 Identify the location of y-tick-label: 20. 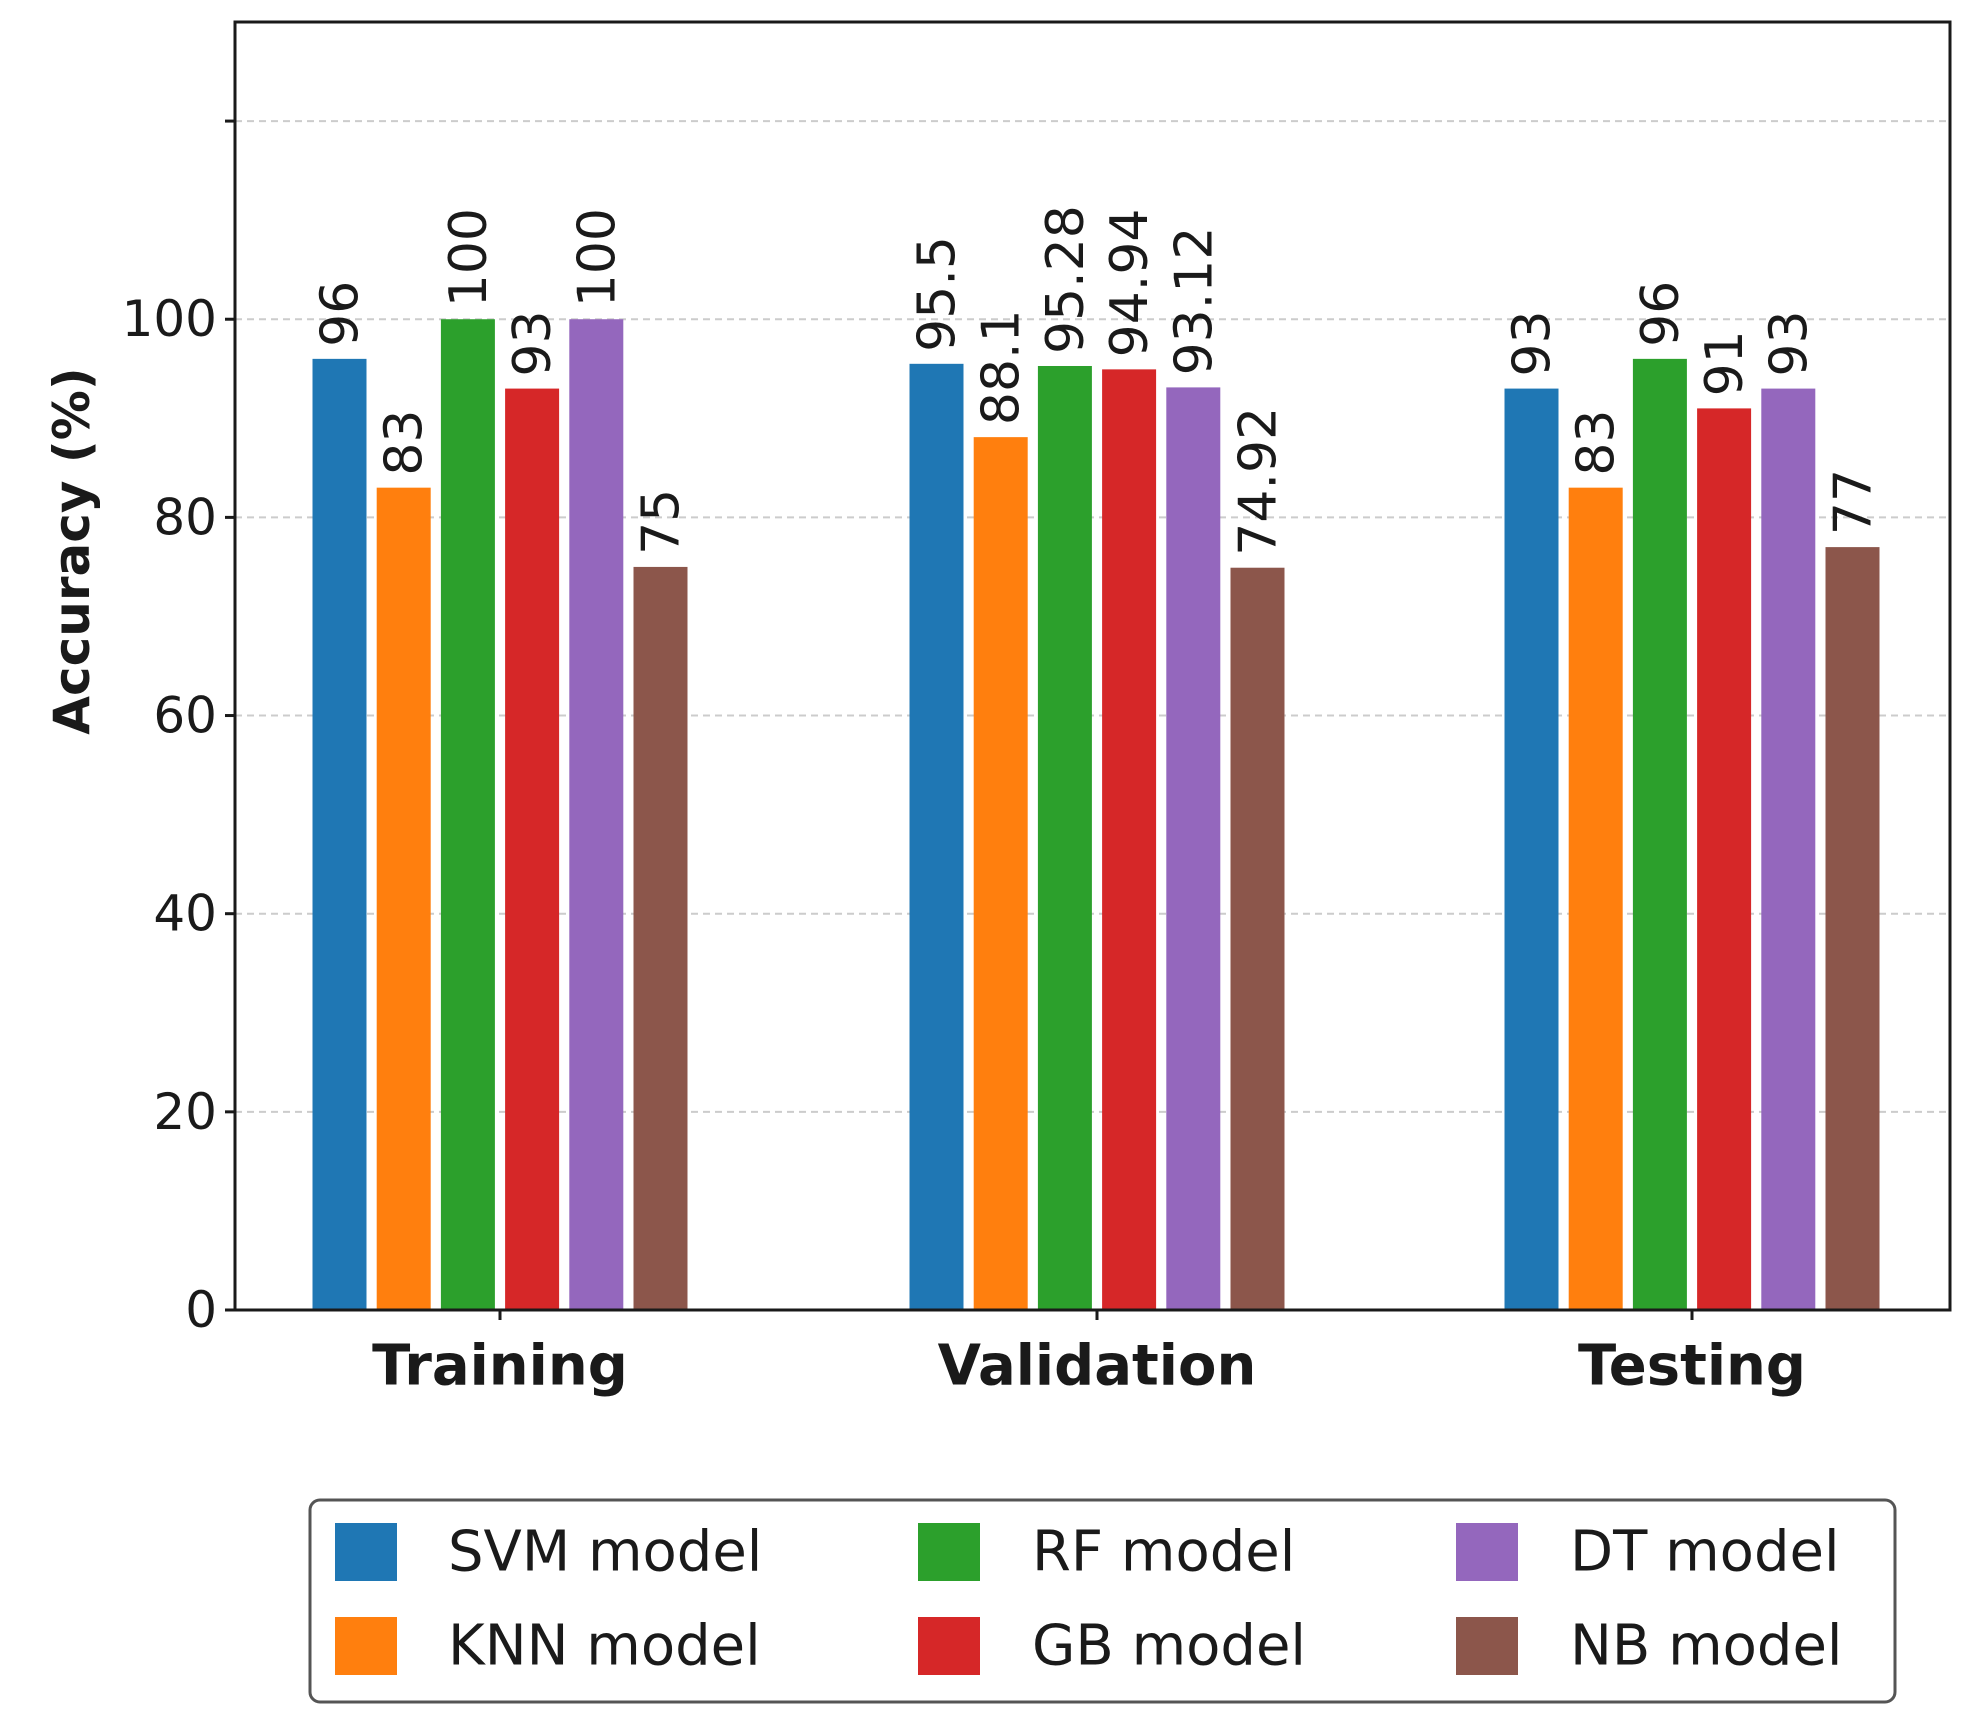
(185, 1112).